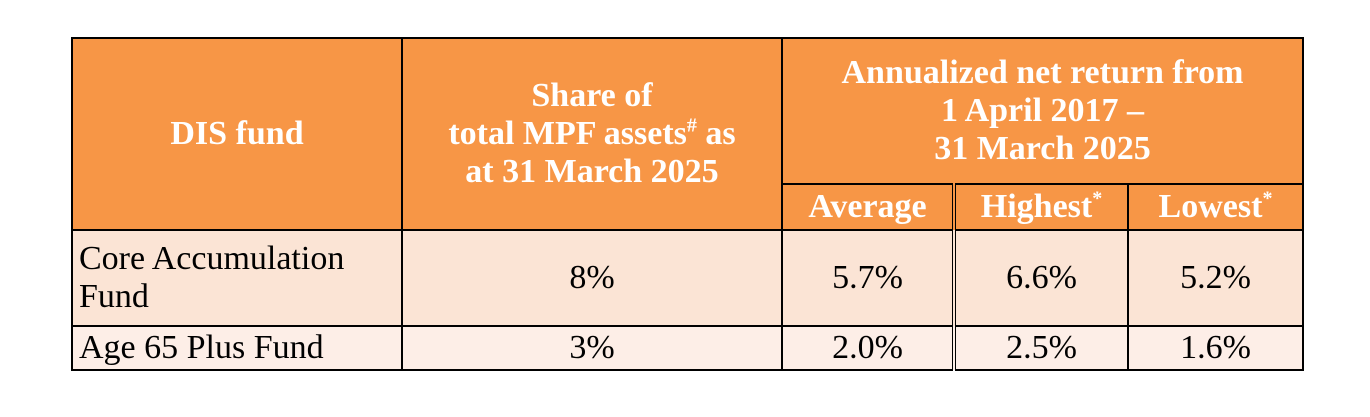 This screenshot has height=417, width=1370. What do you see at coordinates (1036, 206) in the screenshot?
I see `header-highest-text: Highest` at bounding box center [1036, 206].